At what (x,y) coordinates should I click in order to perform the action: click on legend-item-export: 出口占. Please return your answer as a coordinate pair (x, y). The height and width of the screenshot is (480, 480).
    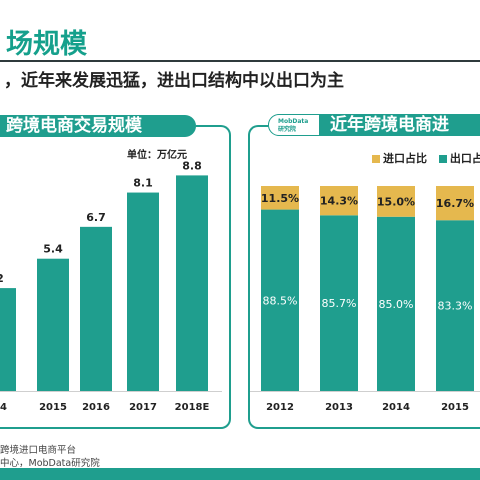
    Looking at the image, I should click on (459, 158).